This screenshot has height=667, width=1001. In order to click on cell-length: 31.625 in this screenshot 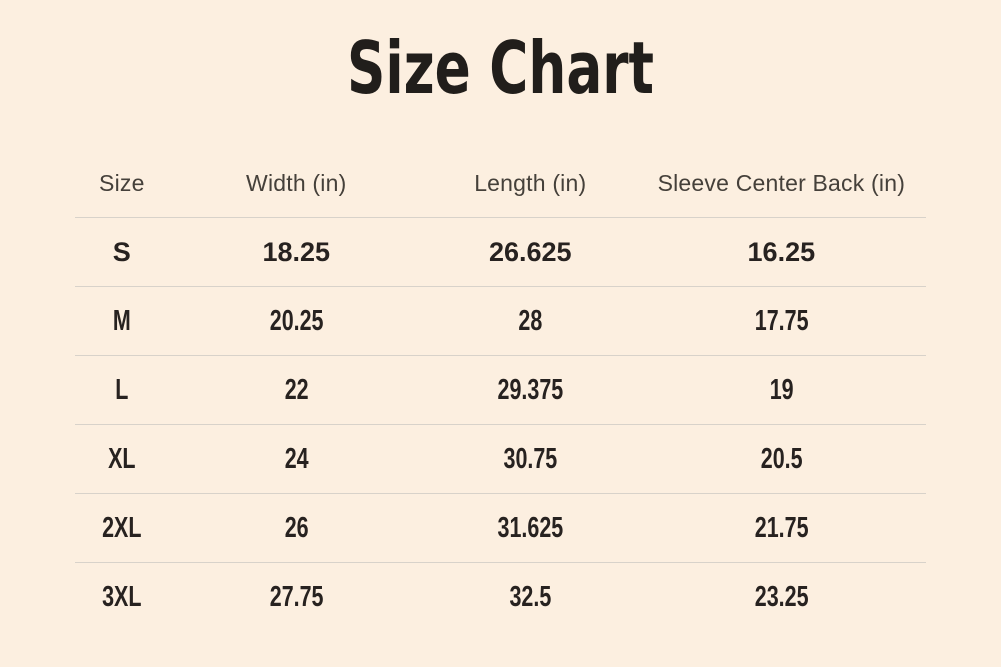, I will do `click(530, 527)`.